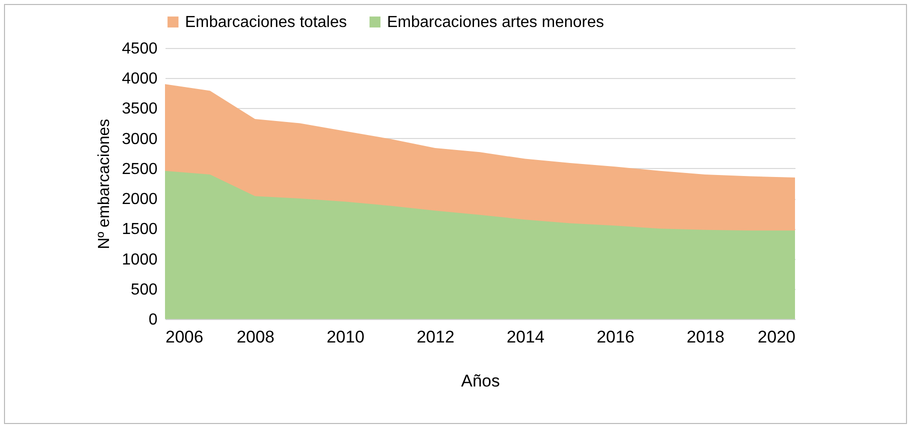  Describe the element at coordinates (140, 109) in the screenshot. I see `y-tick-label: 3500` at that location.